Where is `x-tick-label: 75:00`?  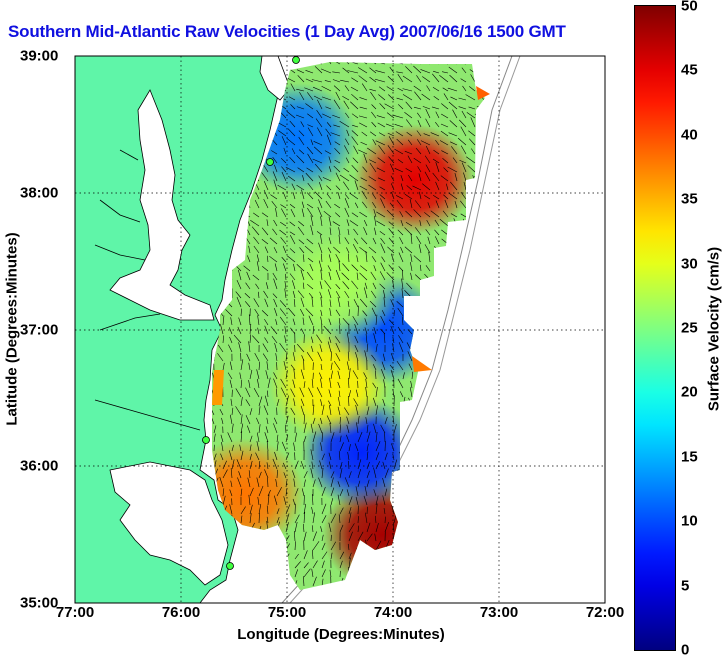
x-tick-label: 75:00 is located at coordinates (287, 612).